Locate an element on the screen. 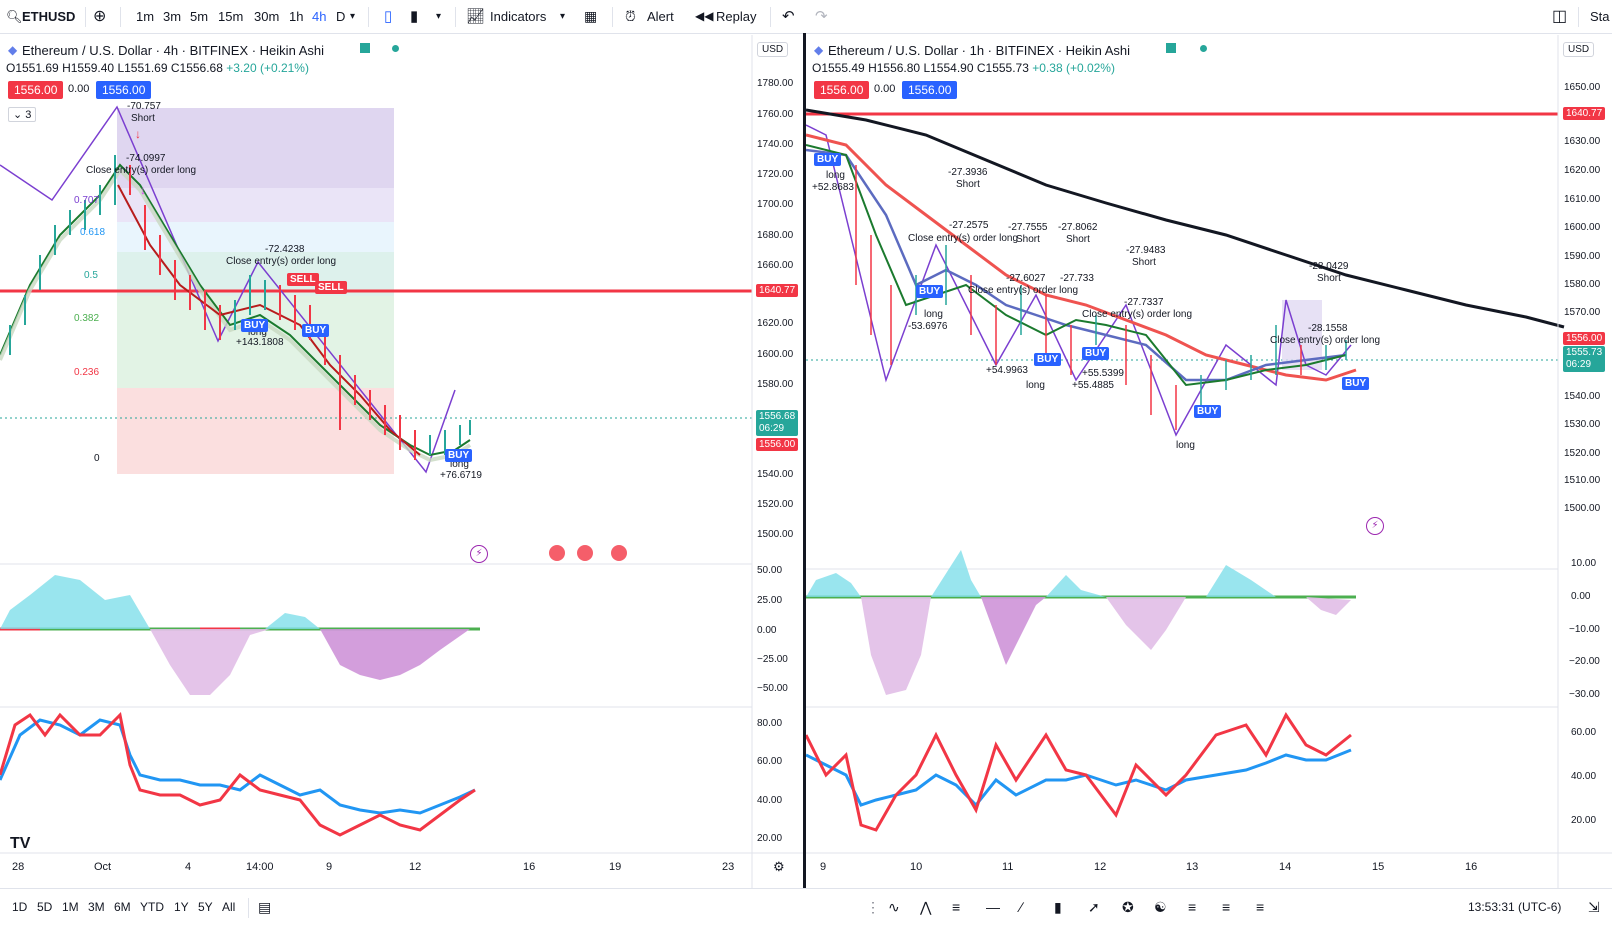 Image resolution: width=1612 pixels, height=926 pixels. drag-handle-icon: ⋮ is located at coordinates (873, 907).